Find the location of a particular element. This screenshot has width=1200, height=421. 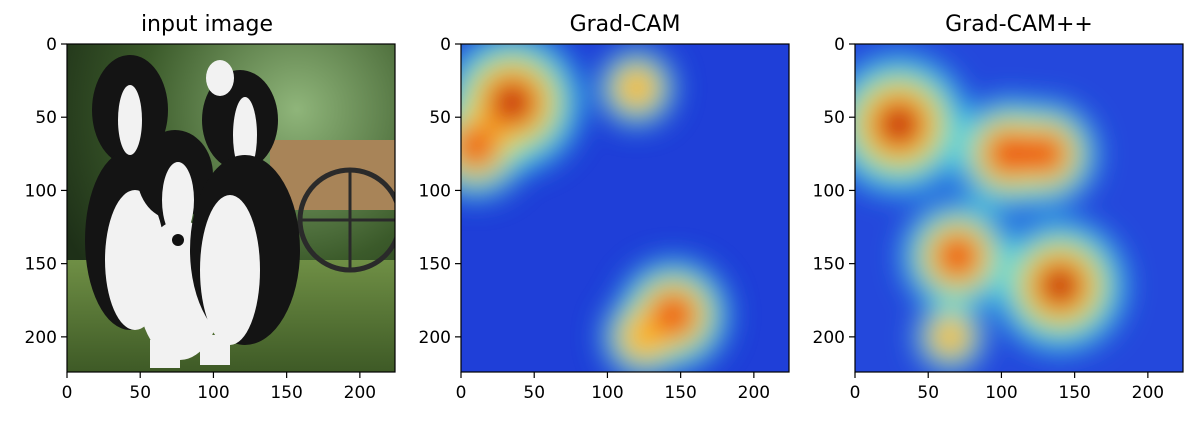

panel-title-input-image: input image is located at coordinates (207, 24).